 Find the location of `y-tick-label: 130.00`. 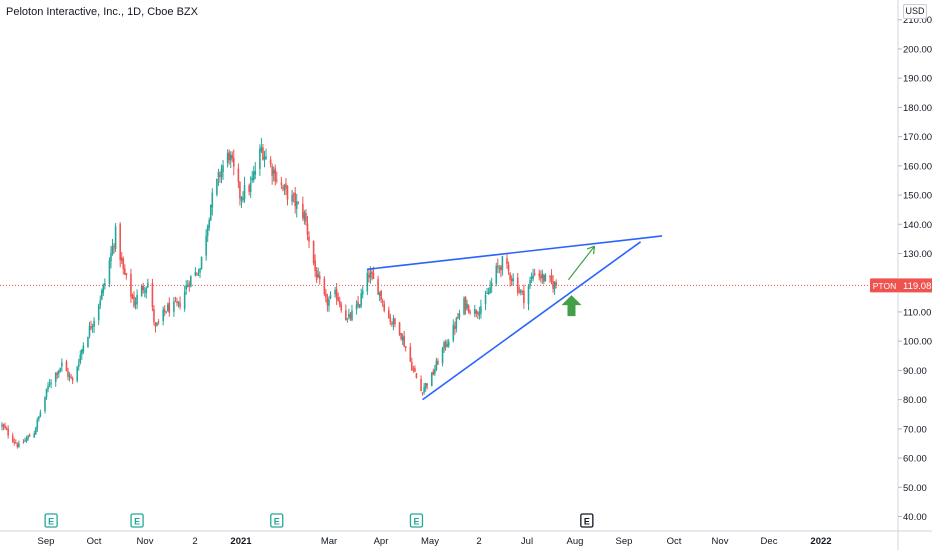

y-tick-label: 130.00 is located at coordinates (917, 254).